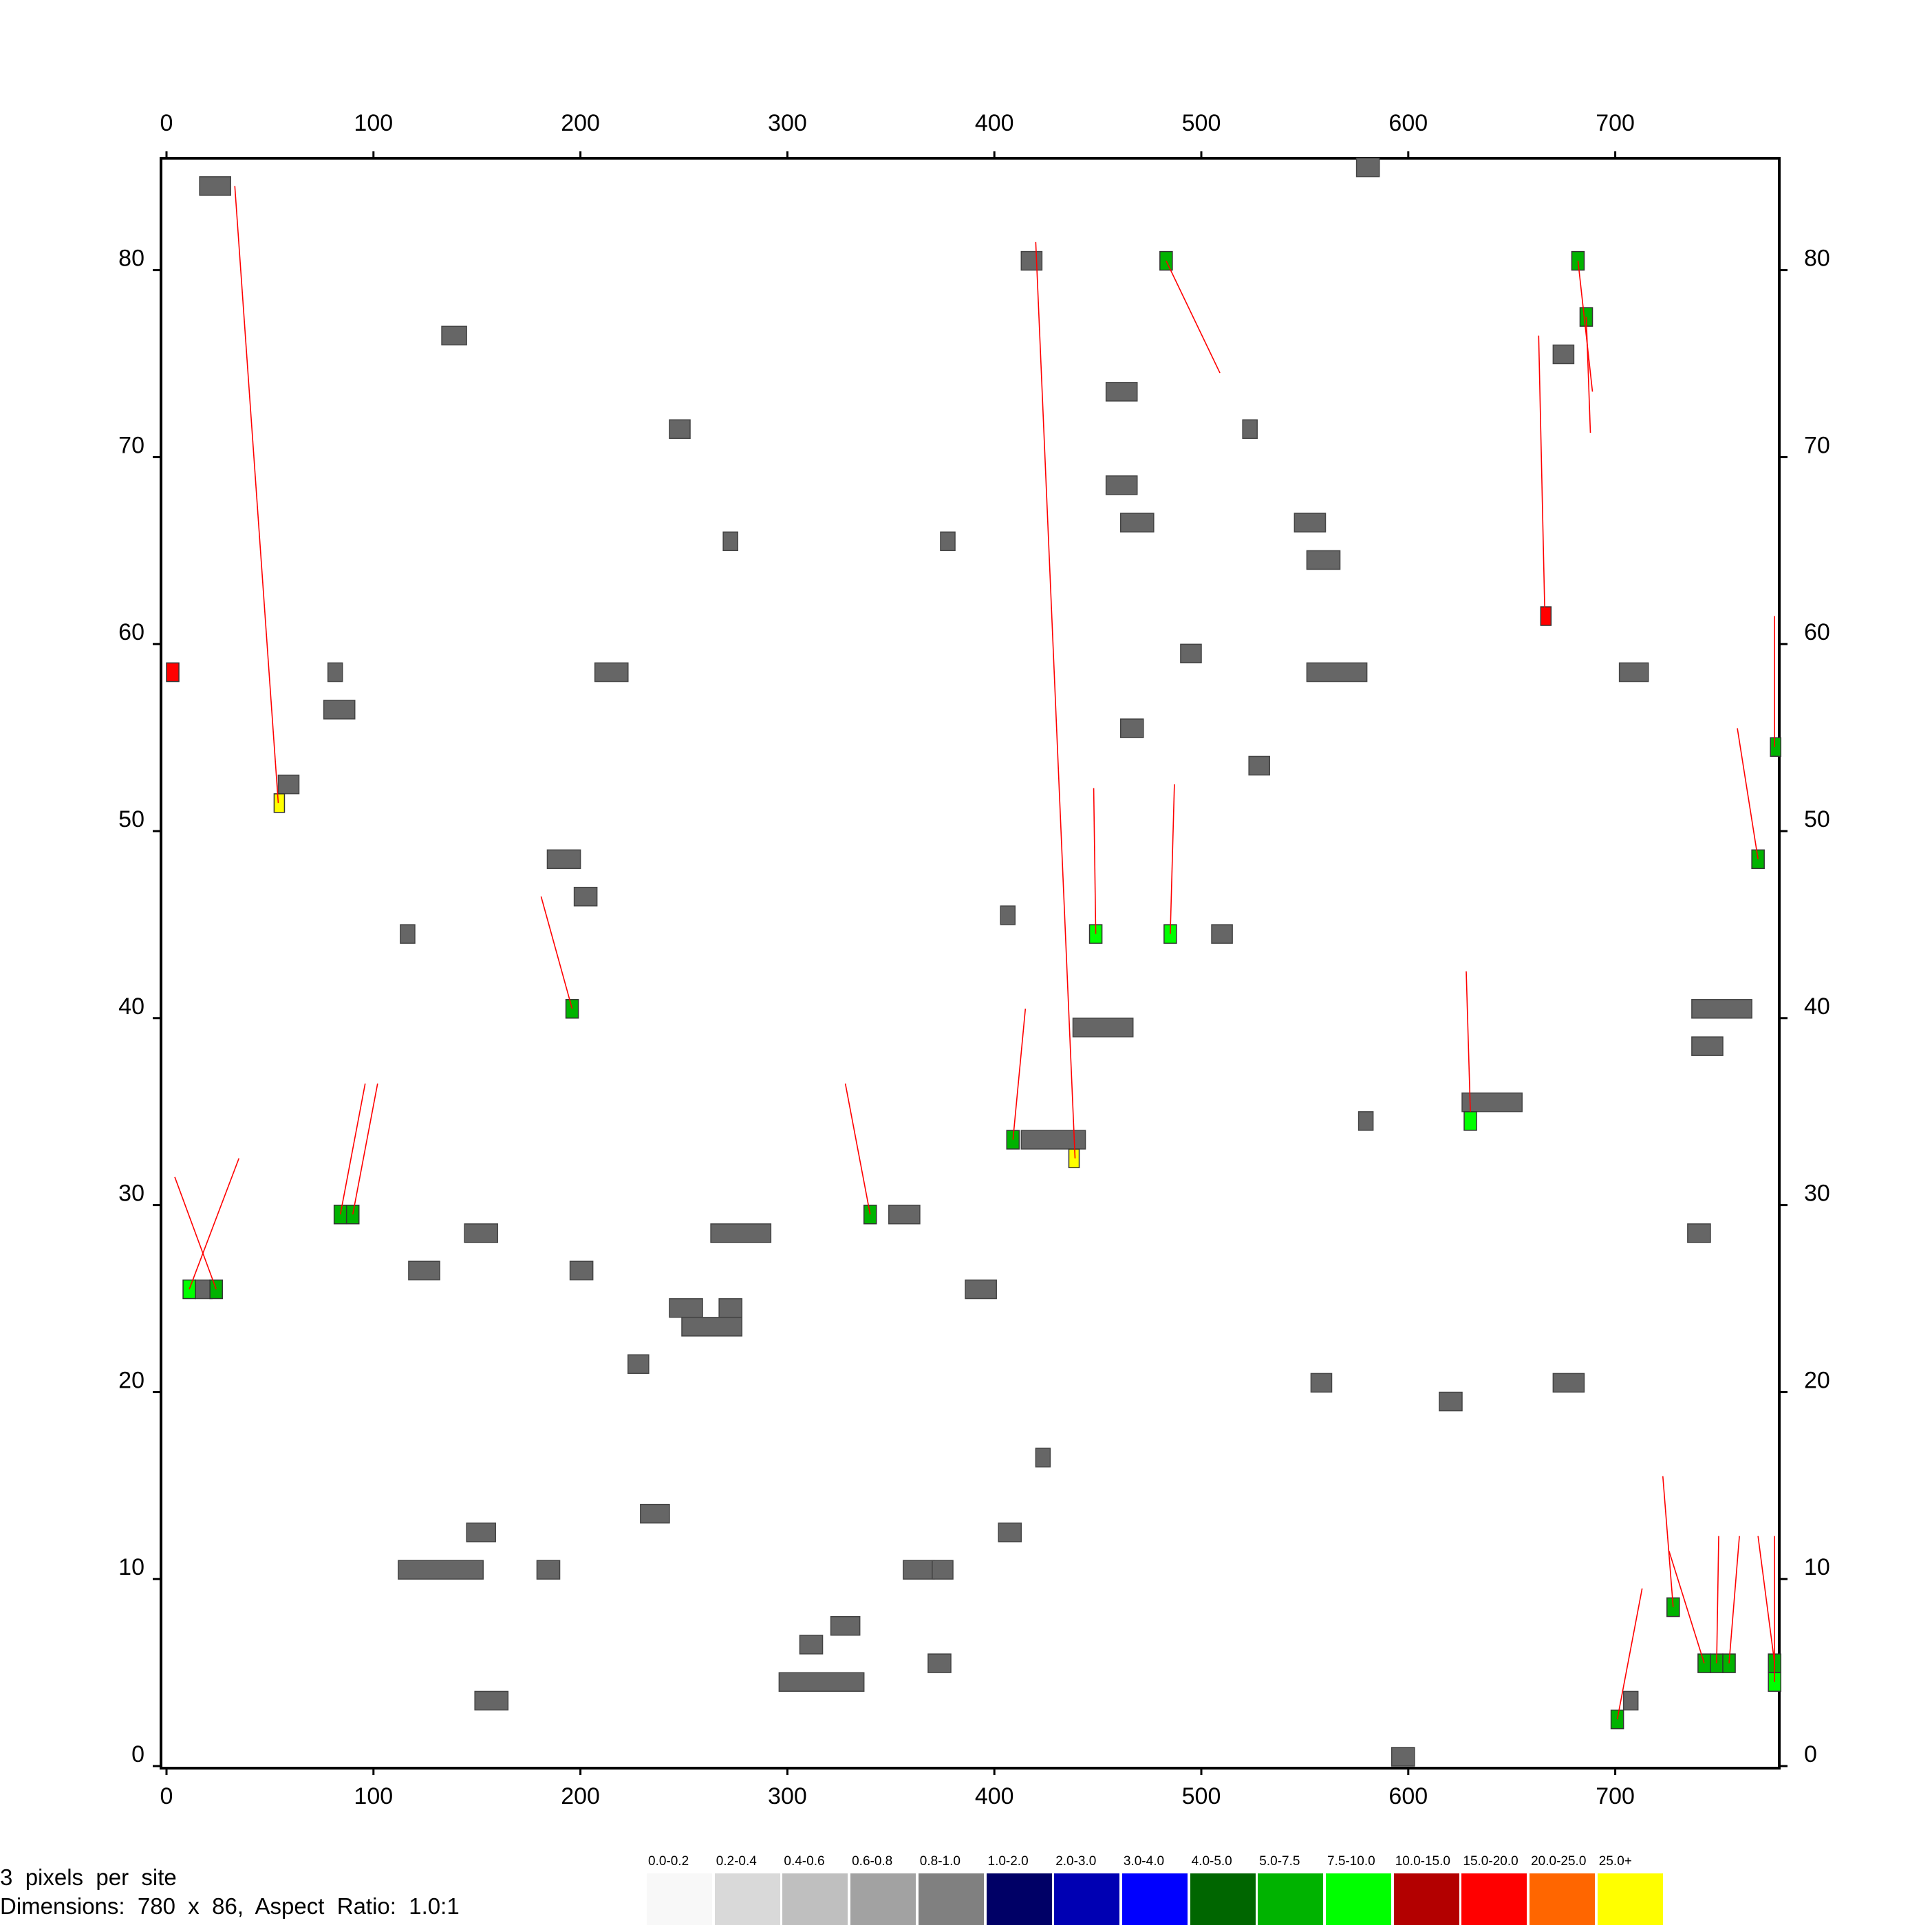 The width and height of the screenshot is (1932, 1925). What do you see at coordinates (131, 632) in the screenshot?
I see `y-tick-label-left-6: 60` at bounding box center [131, 632].